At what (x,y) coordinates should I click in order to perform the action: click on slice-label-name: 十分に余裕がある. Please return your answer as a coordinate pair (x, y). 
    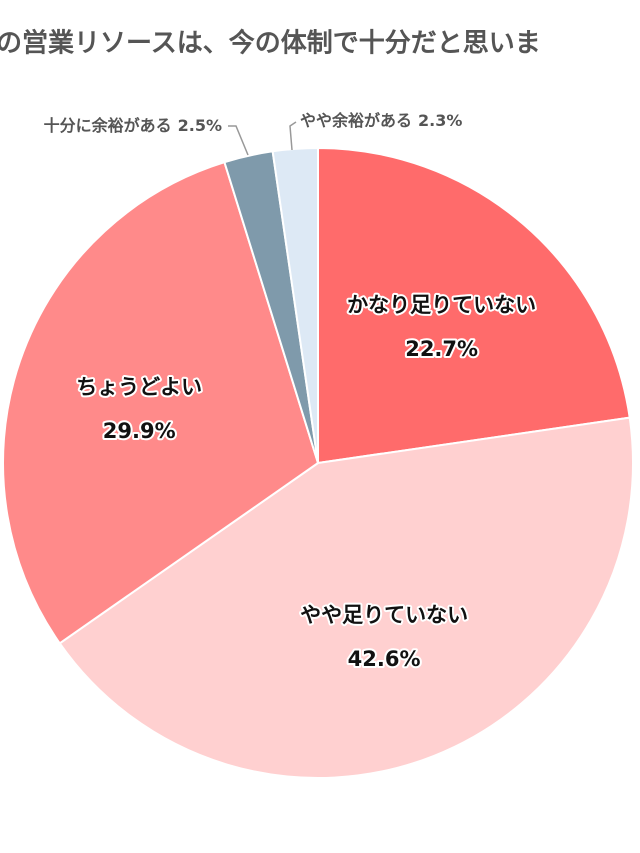
    Looking at the image, I should click on (108, 125).